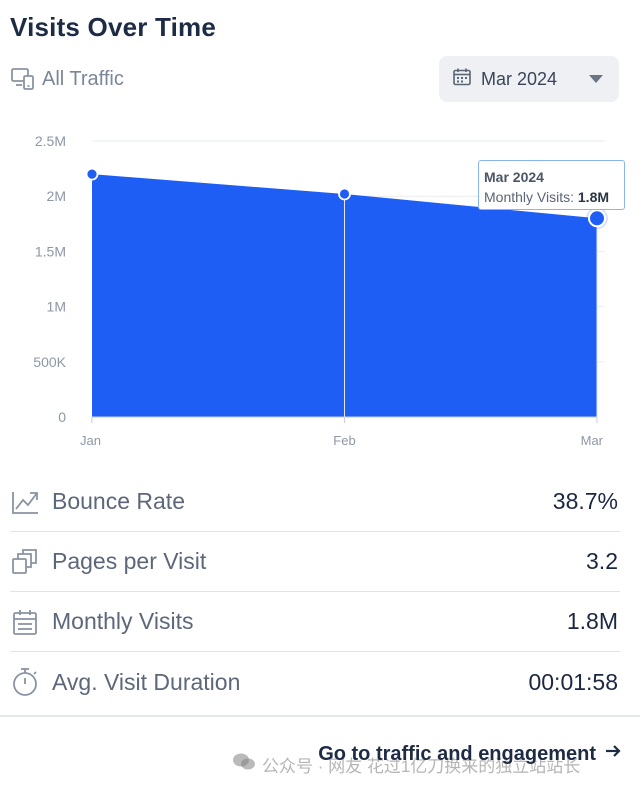 The width and height of the screenshot is (640, 790). Describe the element at coordinates (573, 681) in the screenshot. I see `metric-value: 00:01:58` at that location.